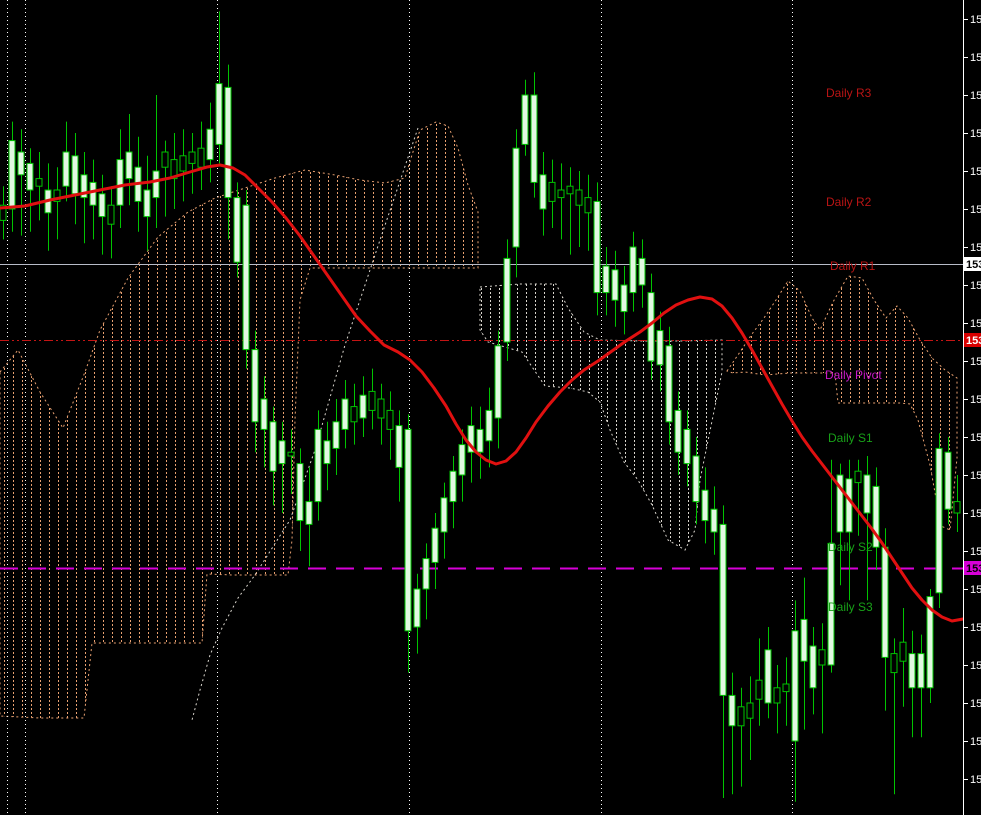 The image size is (981, 815). What do you see at coordinates (975, 704) in the screenshot?
I see `axis-tick-label: 152` at bounding box center [975, 704].